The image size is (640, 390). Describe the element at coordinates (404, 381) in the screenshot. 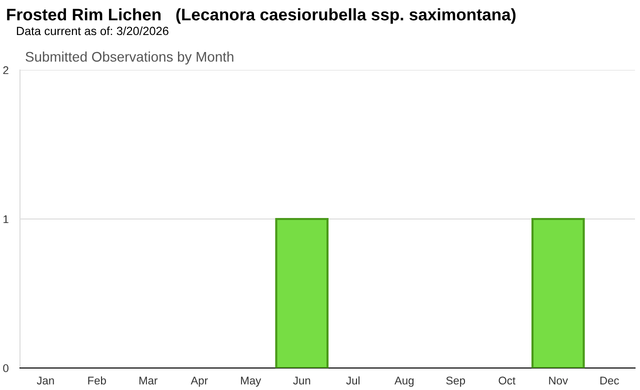

I see `x-tick-label: Aug` at that location.